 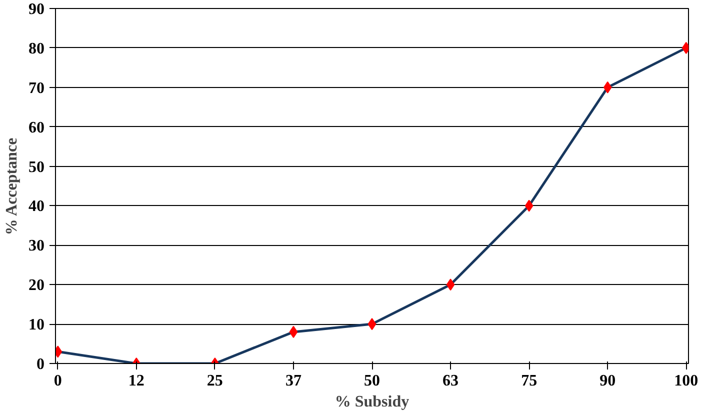 I want to click on y-tick-label: 50, so click(x=36, y=167).